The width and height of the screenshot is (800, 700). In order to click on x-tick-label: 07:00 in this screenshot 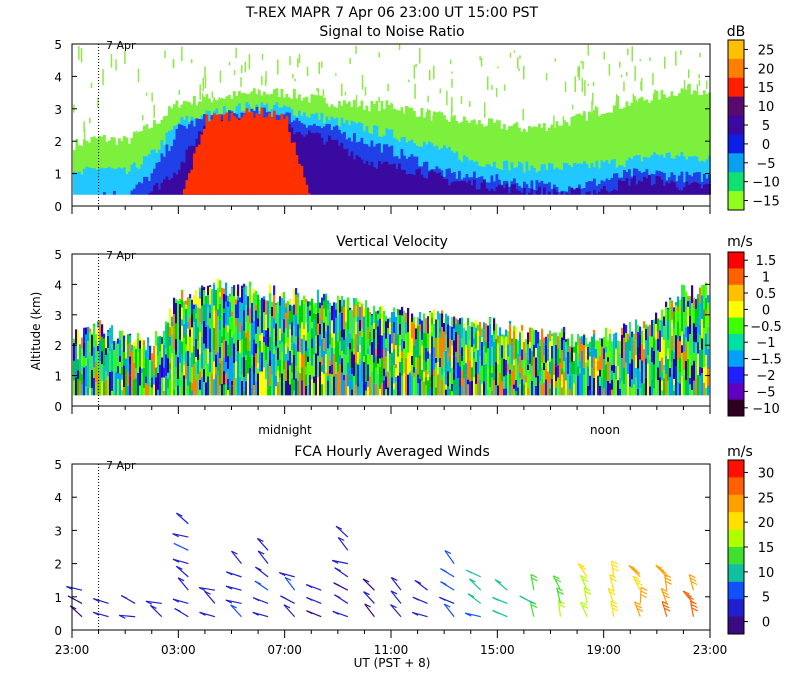, I will do `click(284, 650)`.